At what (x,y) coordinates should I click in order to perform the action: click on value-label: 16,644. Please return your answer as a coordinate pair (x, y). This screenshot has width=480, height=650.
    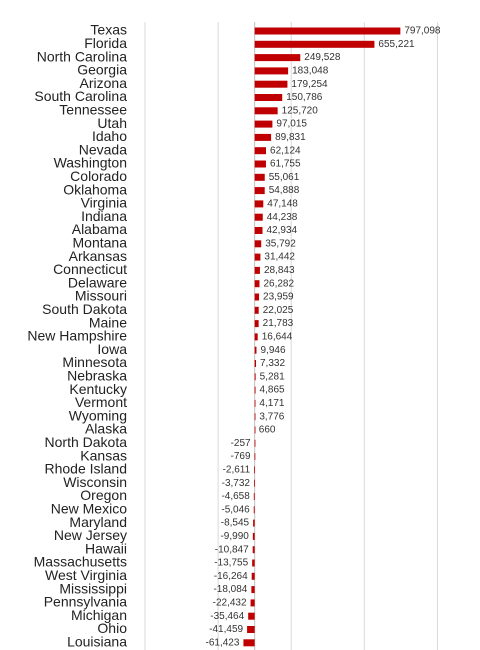
    Looking at the image, I should click on (277, 337).